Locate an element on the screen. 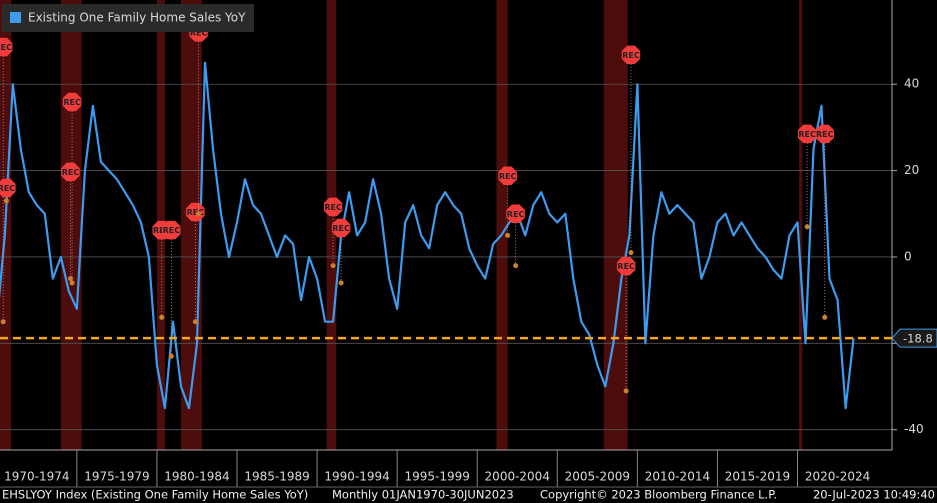  x-tick-label: 1975-1979 is located at coordinates (116, 477).